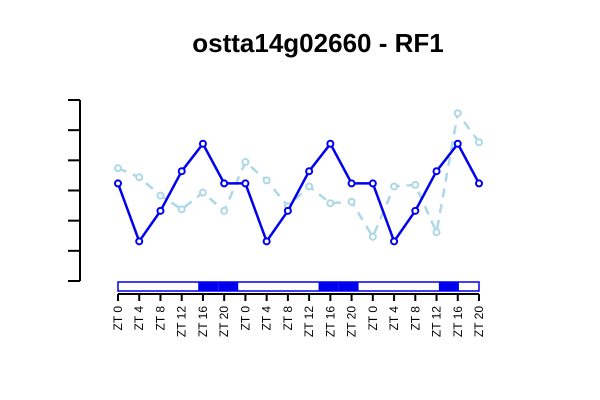  Describe the element at coordinates (74, 190) in the screenshot. I see `y-axis` at that location.